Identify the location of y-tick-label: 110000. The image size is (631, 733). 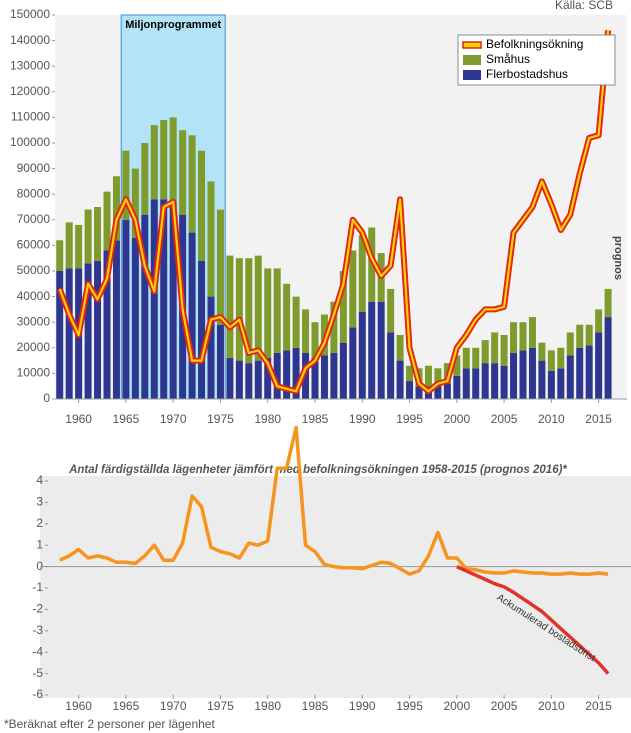
(30, 117).